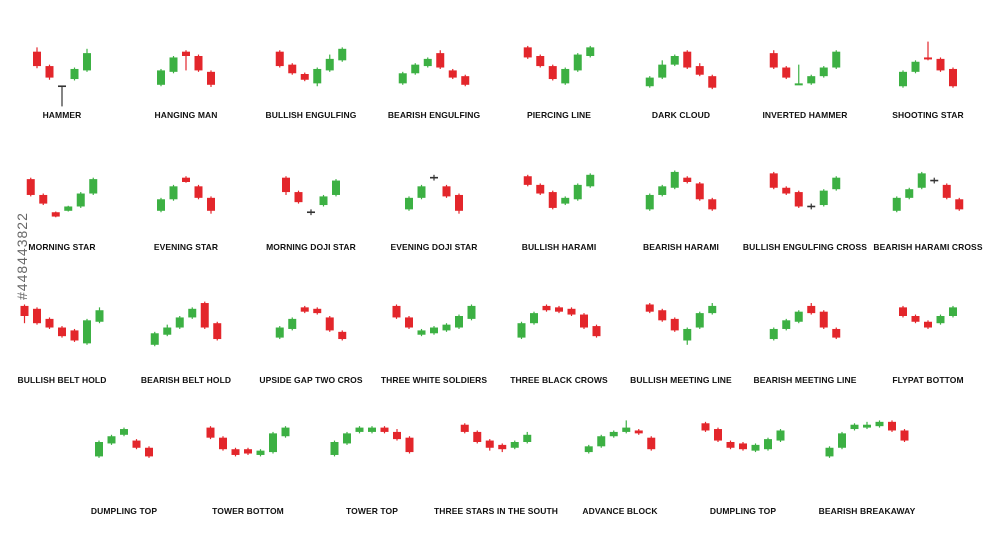  What do you see at coordinates (620, 468) in the screenshot?
I see `pattern-28: ADVANCE BLOCK` at bounding box center [620, 468].